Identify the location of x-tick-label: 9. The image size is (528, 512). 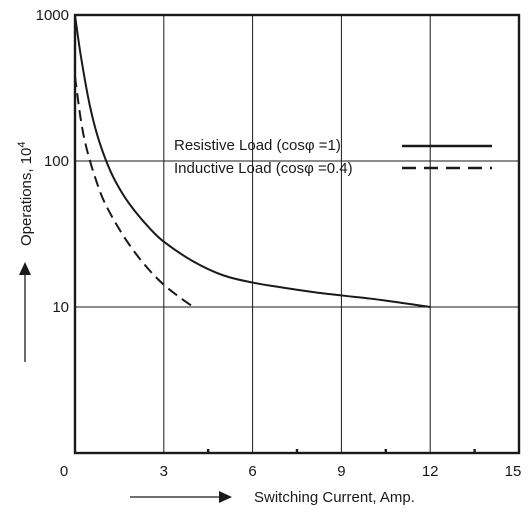
(341, 471).